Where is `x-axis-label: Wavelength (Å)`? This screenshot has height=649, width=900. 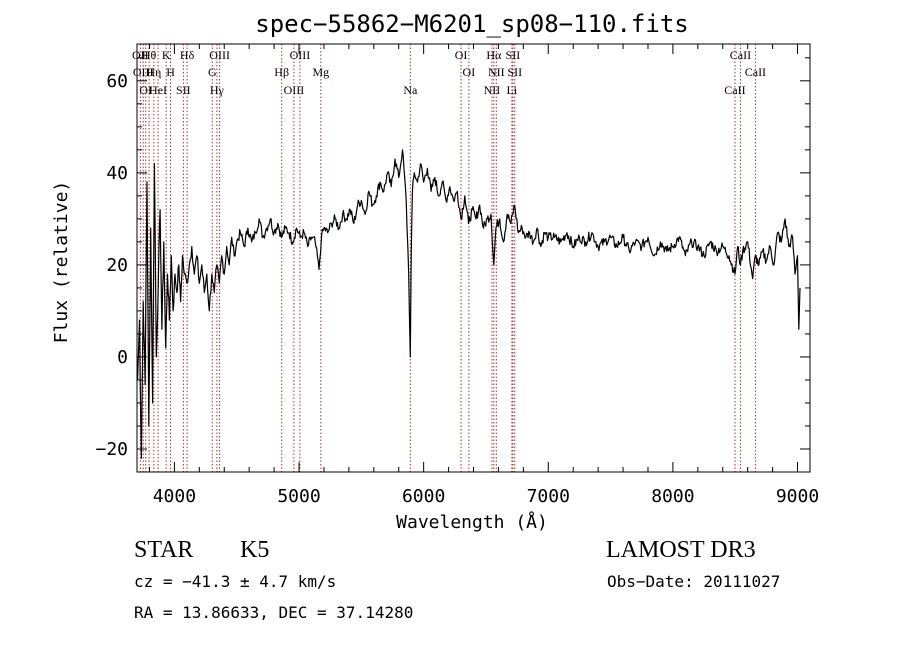 x-axis-label: Wavelength (Å) is located at coordinates (472, 522).